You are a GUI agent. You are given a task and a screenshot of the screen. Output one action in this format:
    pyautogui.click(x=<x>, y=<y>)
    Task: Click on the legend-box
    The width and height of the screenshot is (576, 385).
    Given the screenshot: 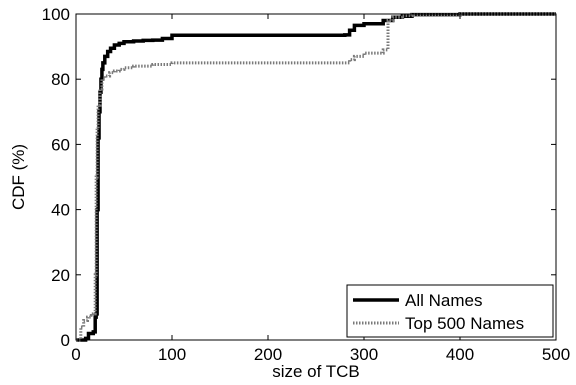 What is the action you would take?
    pyautogui.click(x=450, y=311)
    